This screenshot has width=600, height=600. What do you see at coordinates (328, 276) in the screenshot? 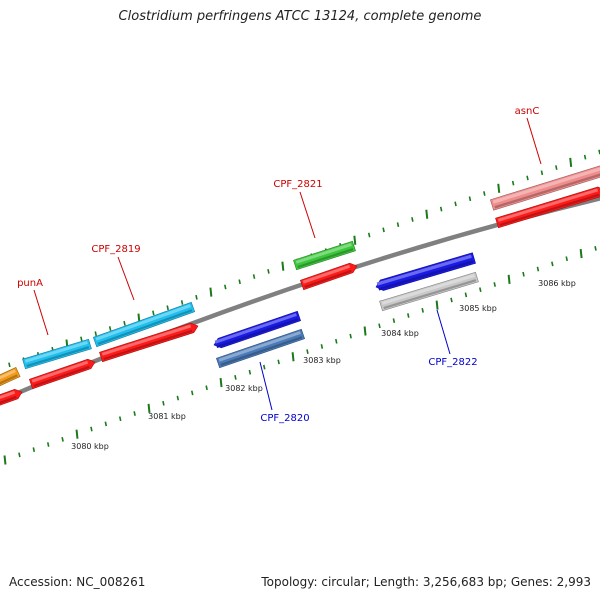
I see `cds-cpf2821` at bounding box center [328, 276].